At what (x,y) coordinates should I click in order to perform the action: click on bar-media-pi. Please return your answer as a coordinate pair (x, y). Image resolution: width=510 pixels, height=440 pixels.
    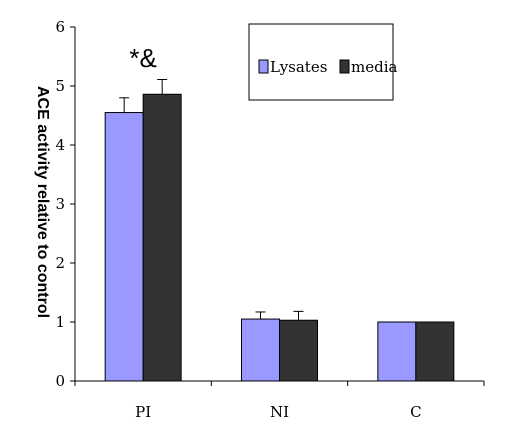
    Looking at the image, I should click on (162, 237).